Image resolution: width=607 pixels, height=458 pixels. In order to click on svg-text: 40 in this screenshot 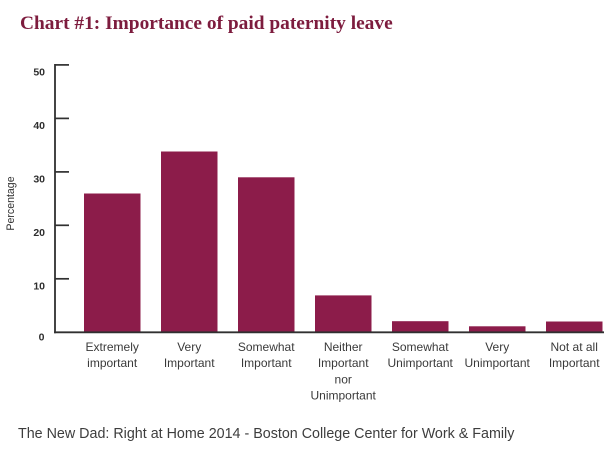, I will do `click(39, 126)`.